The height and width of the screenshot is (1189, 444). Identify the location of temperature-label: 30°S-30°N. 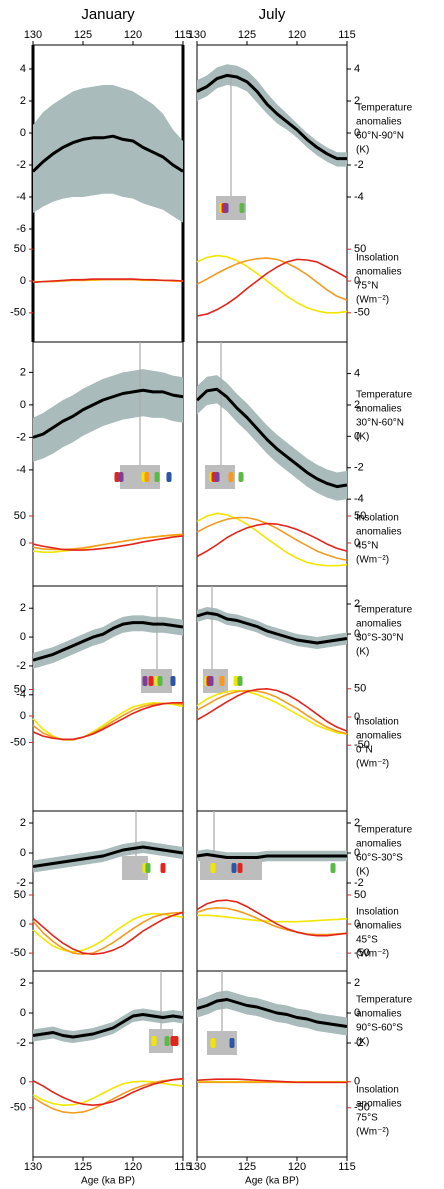
(379, 638).